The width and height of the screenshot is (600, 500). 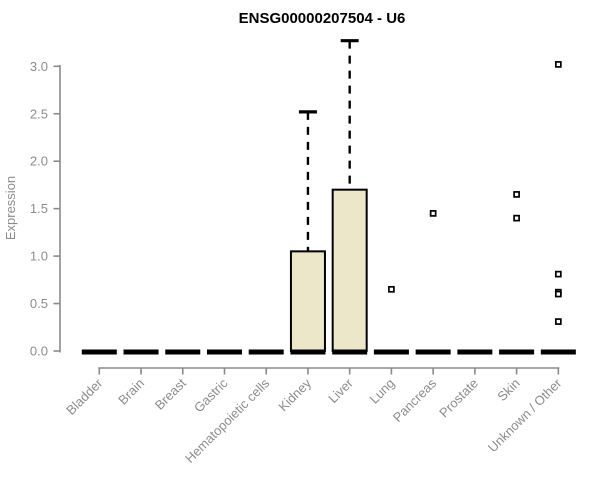 I want to click on x-tick-label-skin: Skin, so click(x=508, y=390).